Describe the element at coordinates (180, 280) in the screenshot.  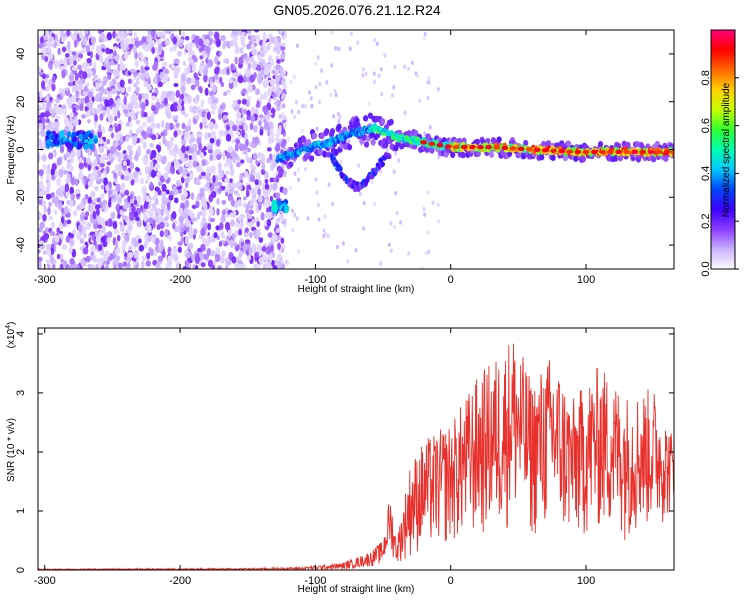
I see `spectrogram-x-tick-label: -200` at that location.